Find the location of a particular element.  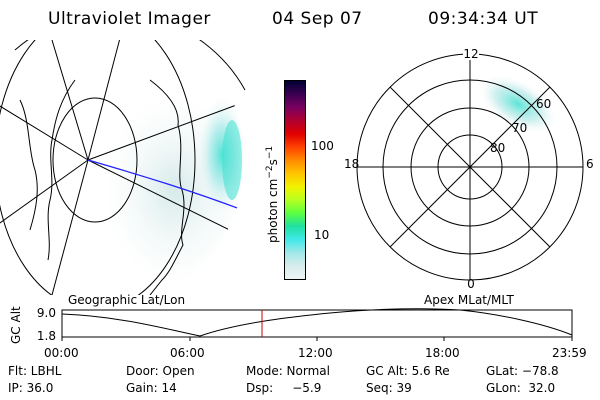

latitude-circle-inner is located at coordinates (95, 160).